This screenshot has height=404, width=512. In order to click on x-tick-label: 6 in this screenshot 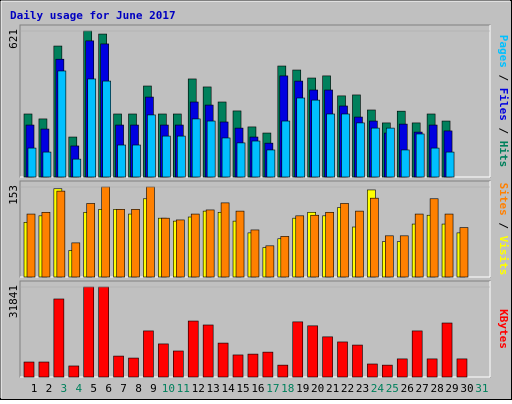, I will do `click(108, 388)`.